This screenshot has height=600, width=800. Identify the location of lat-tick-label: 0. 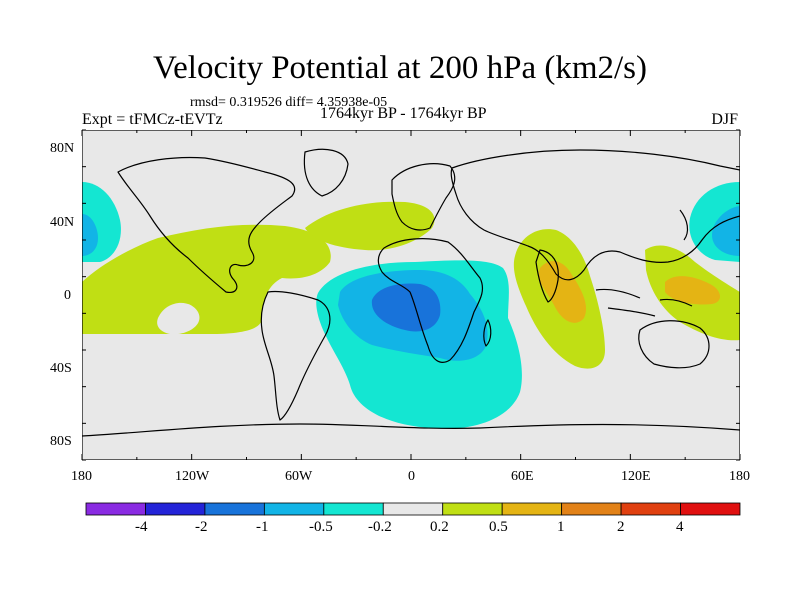
(67, 295).